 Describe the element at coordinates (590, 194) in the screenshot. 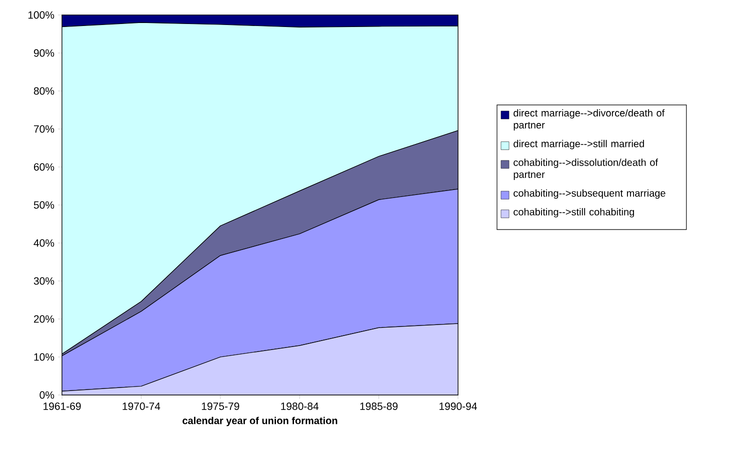

I see `legend-label: cohabiting-->subsequent marriage` at that location.